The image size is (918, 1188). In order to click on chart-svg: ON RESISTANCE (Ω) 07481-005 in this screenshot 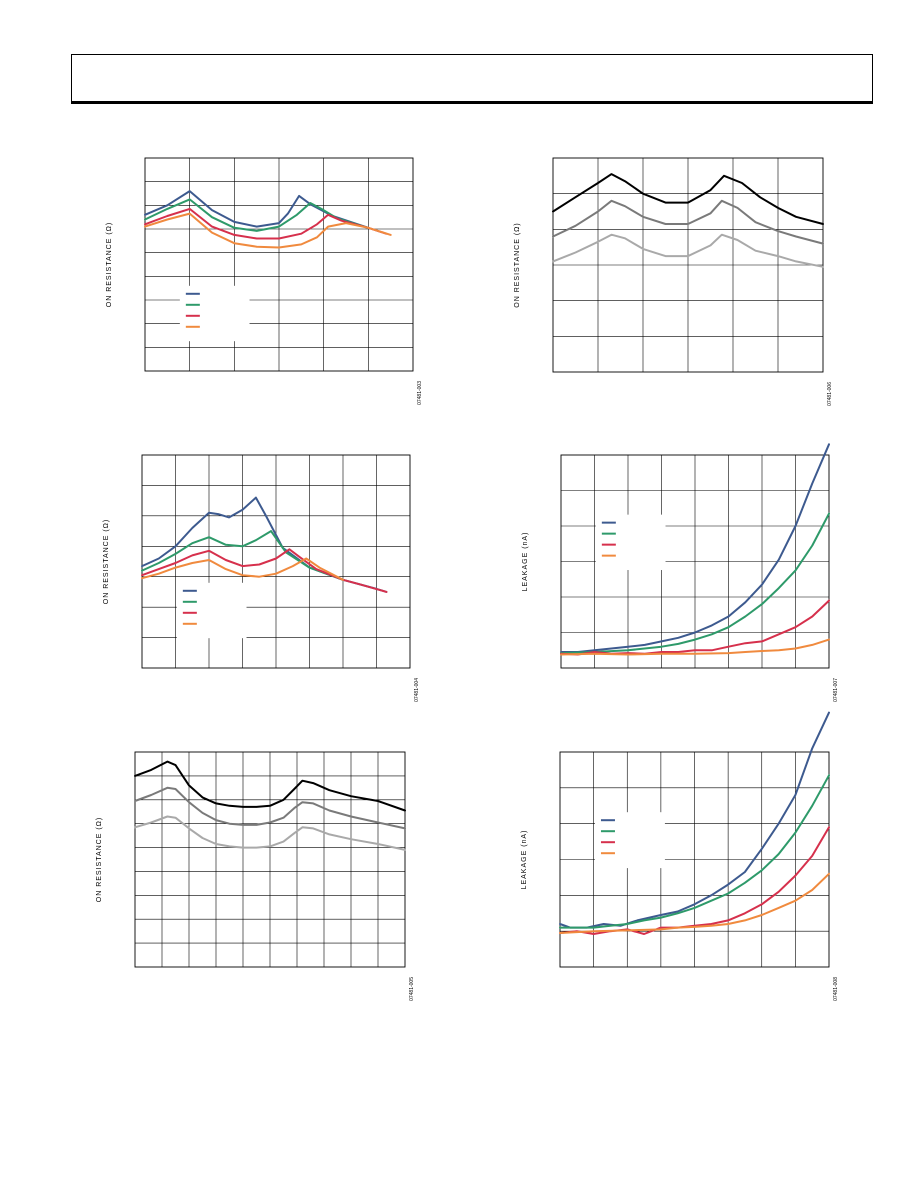, I will do `click(255, 876)`.